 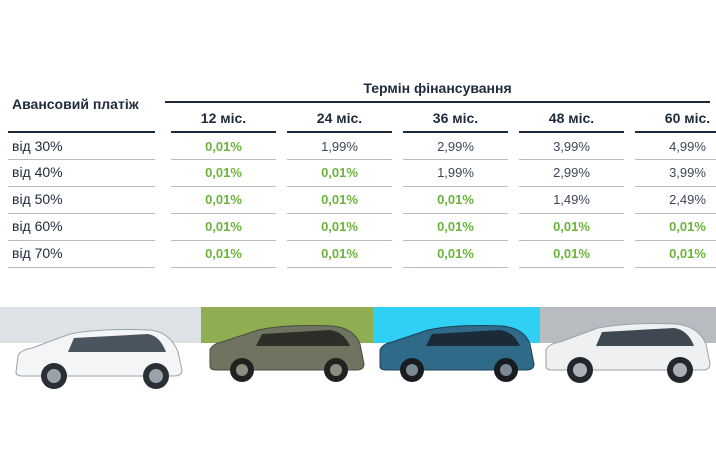 I want to click on car-blue-suv, so click(x=457, y=353).